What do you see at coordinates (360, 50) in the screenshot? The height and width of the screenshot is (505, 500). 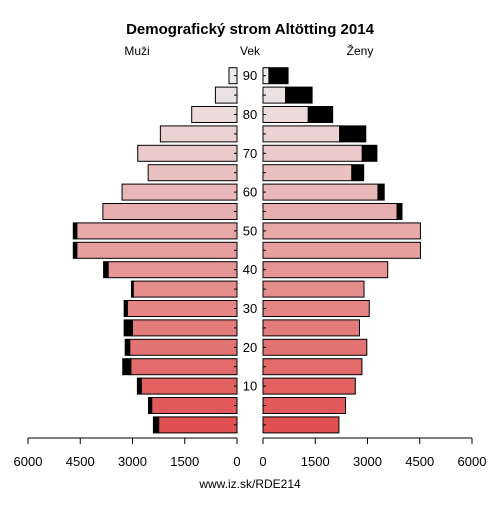 I see `female-header: Ženy` at bounding box center [360, 50].